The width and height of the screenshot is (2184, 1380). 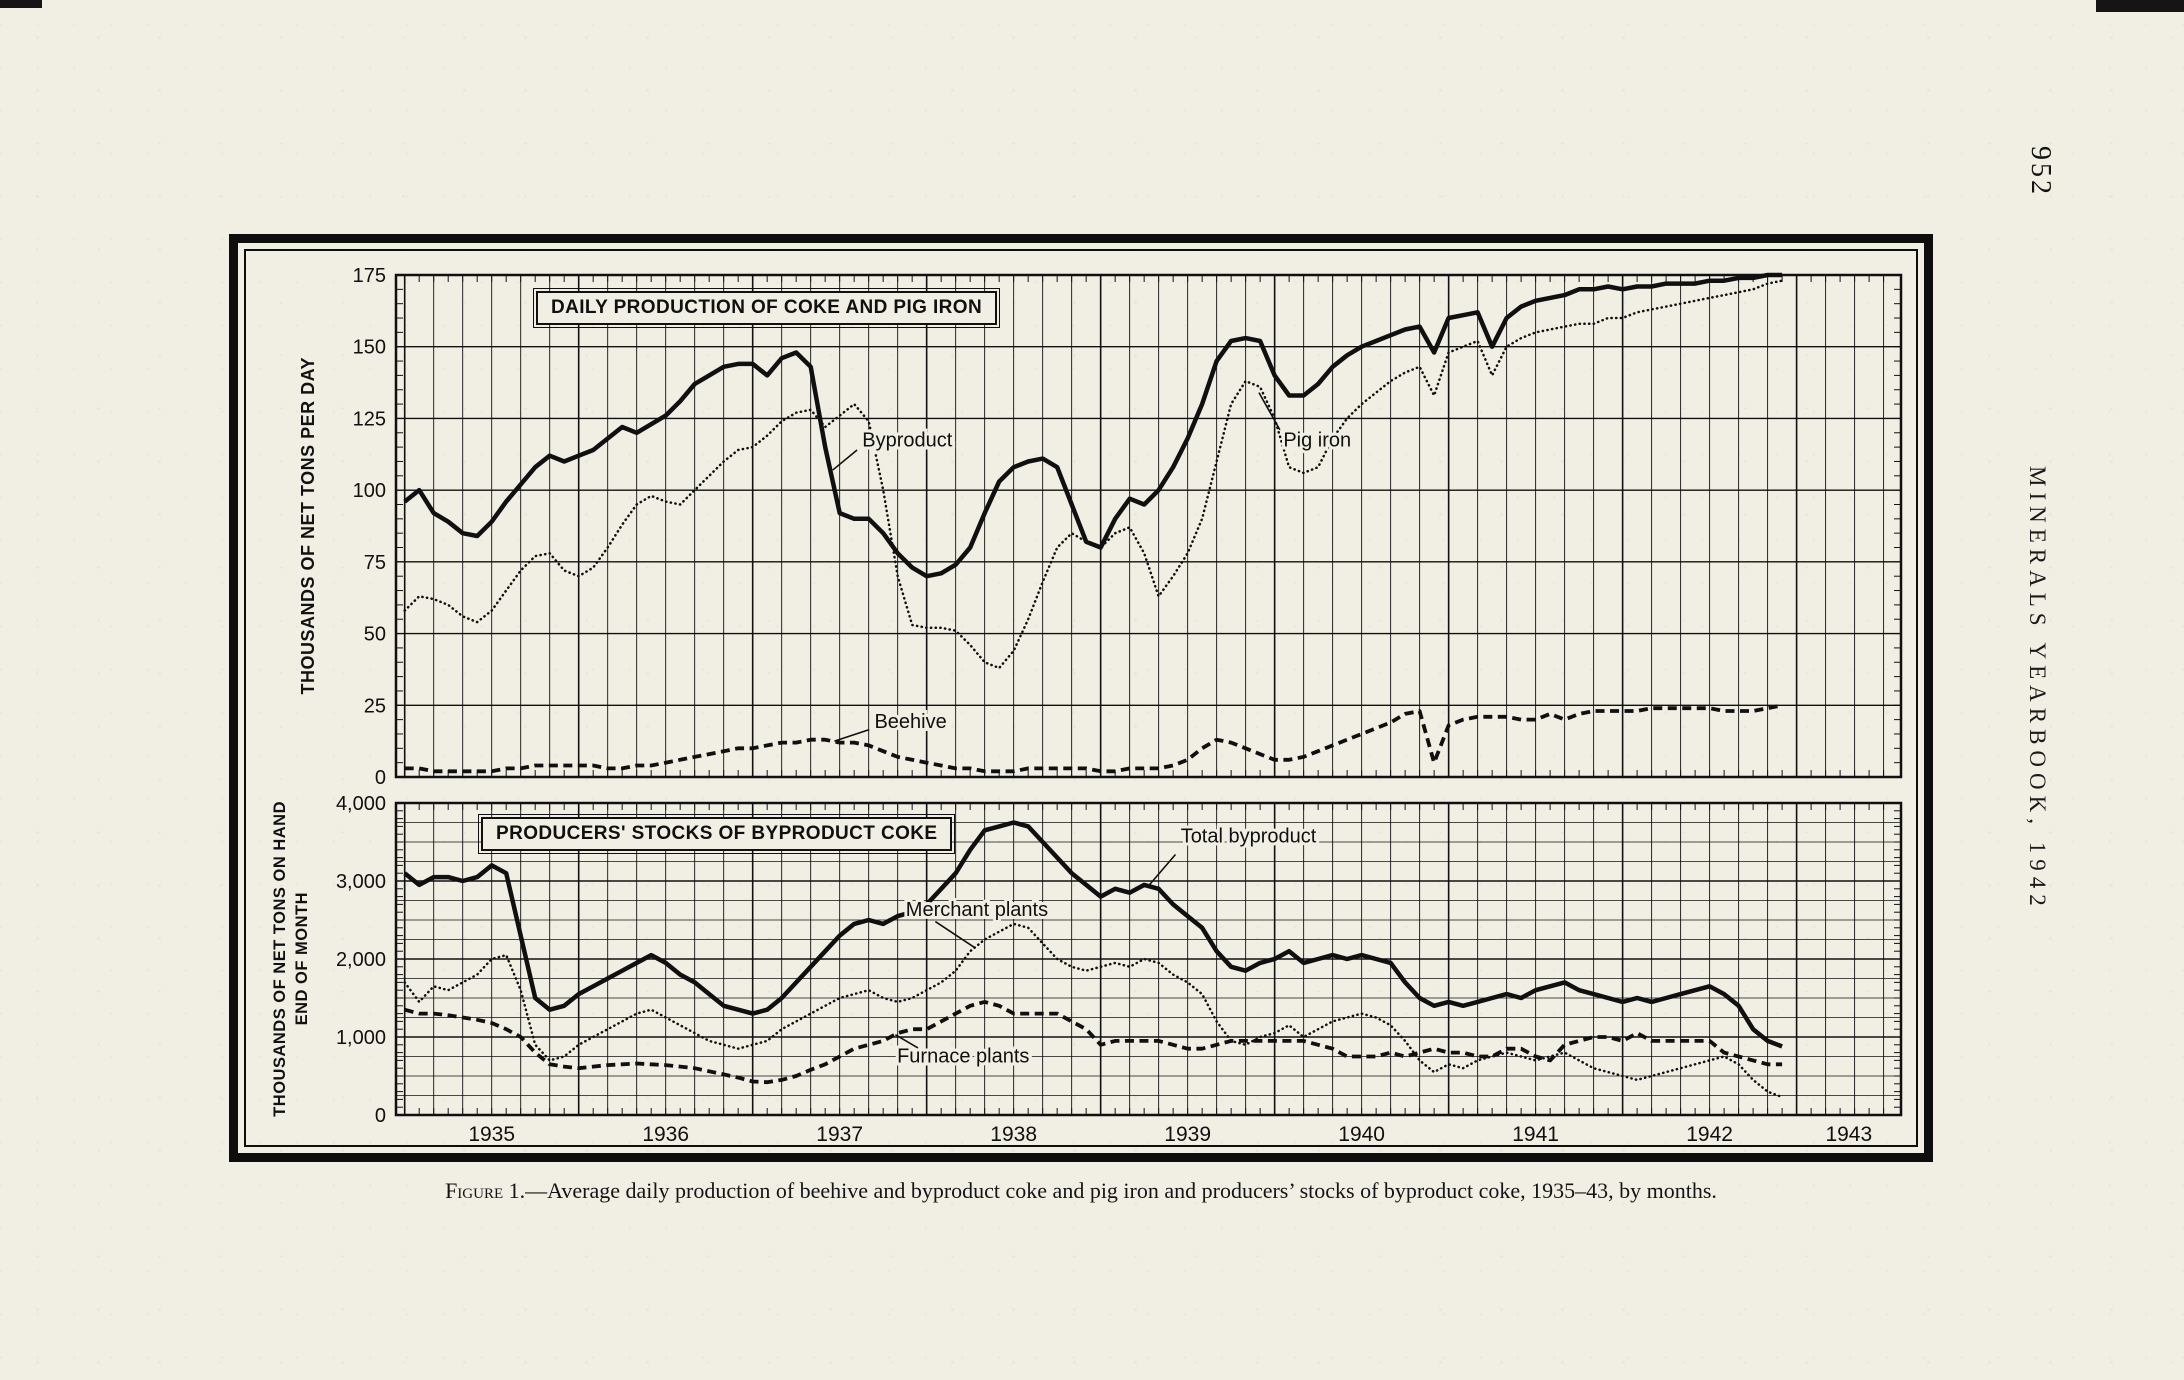 What do you see at coordinates (977, 910) in the screenshot?
I see `annotation-merchant-plants: Merchant plants` at bounding box center [977, 910].